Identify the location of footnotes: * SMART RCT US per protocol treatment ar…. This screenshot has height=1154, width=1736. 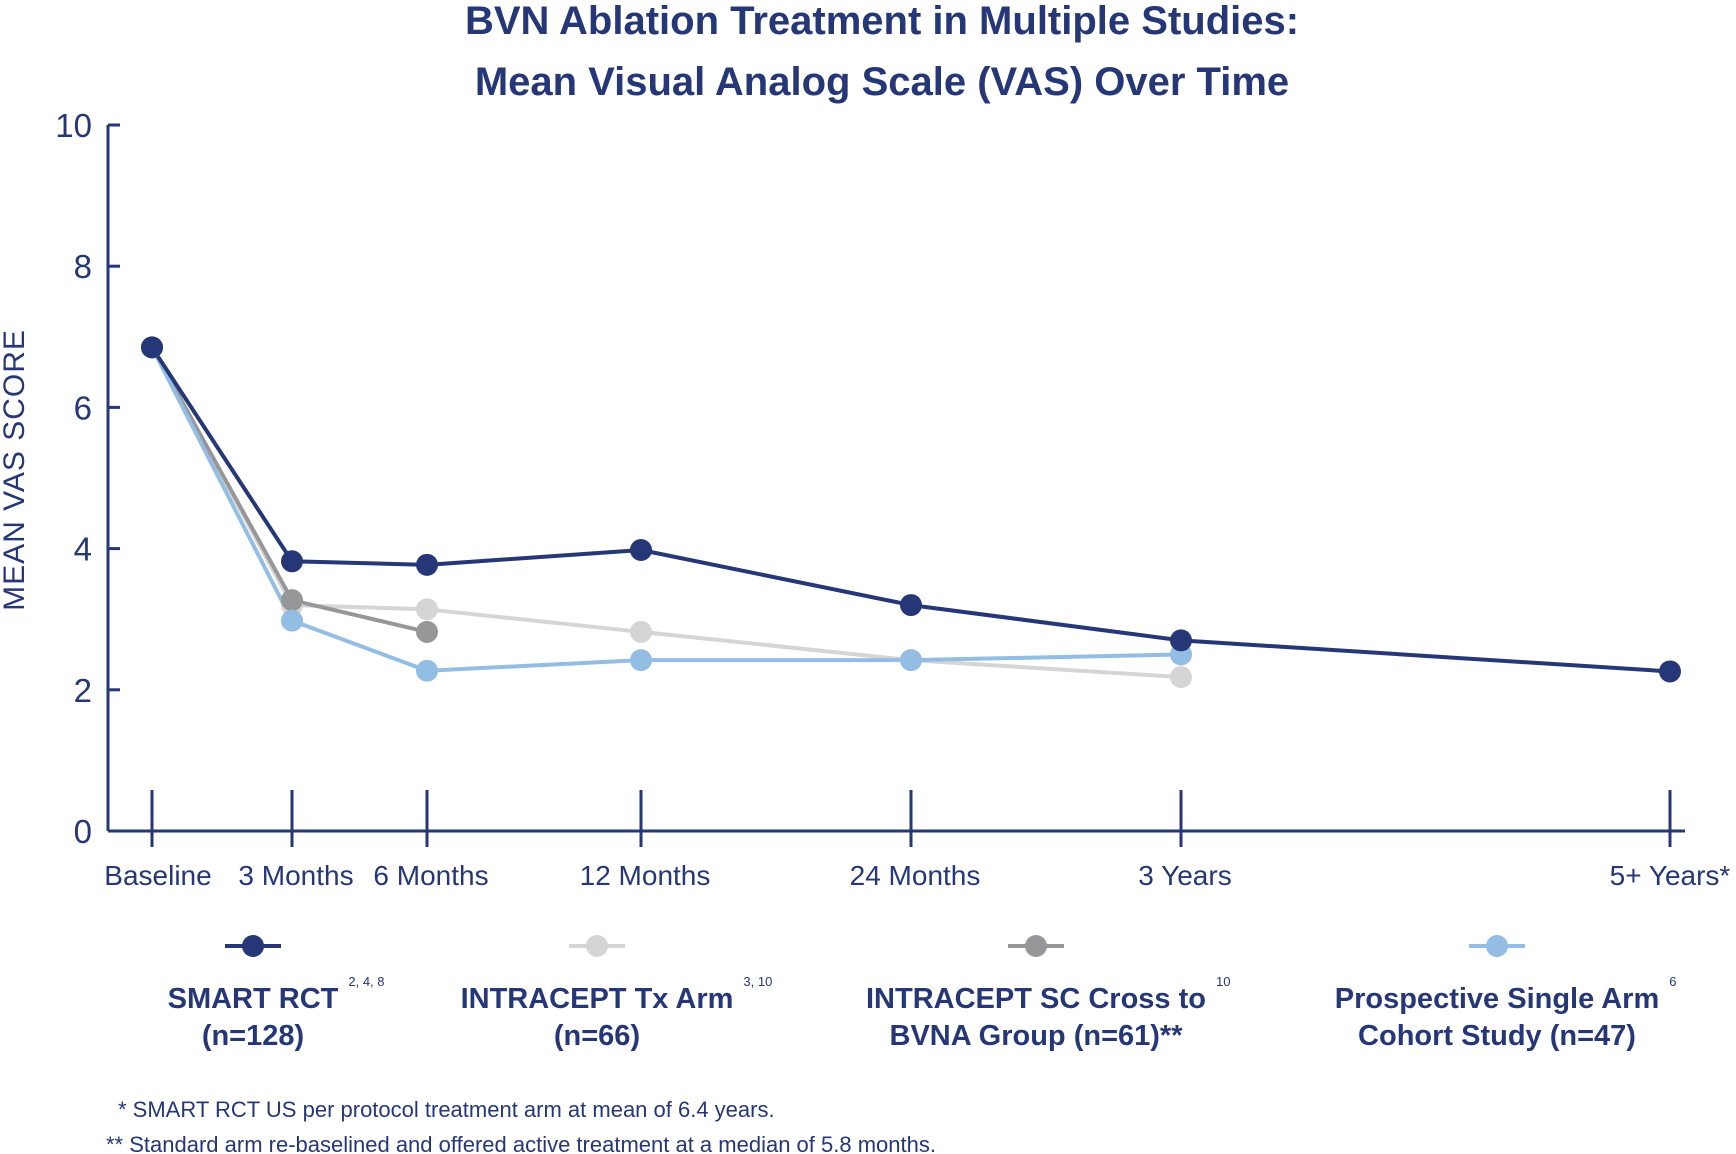
(521, 1125).